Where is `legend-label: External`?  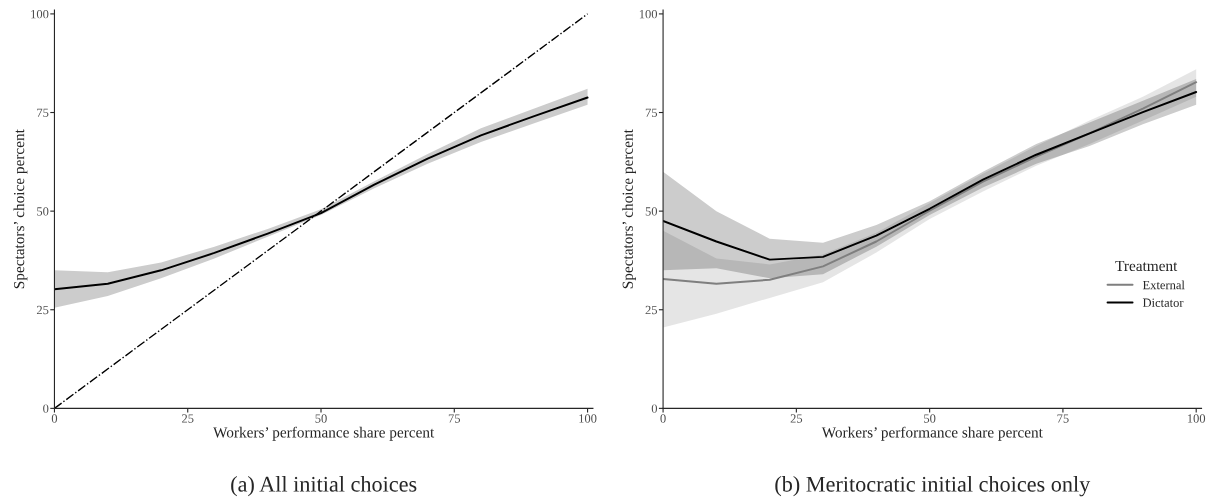 legend-label: External is located at coordinates (1163, 285).